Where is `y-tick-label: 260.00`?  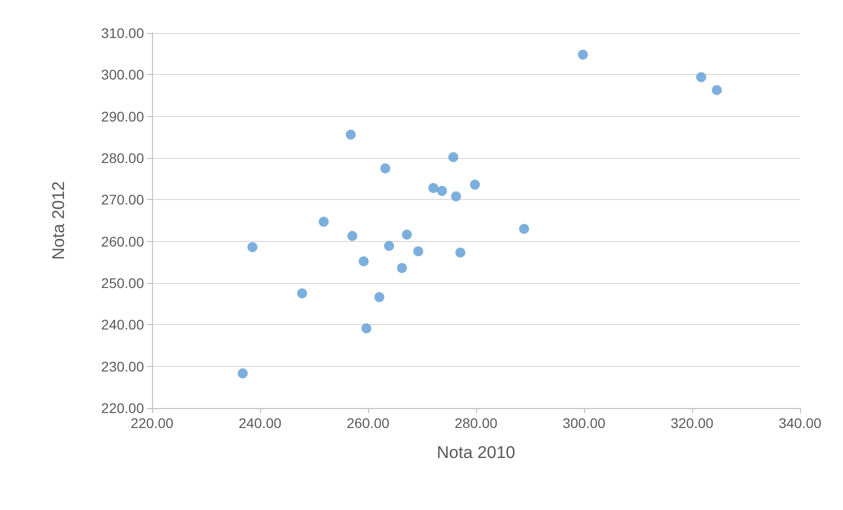 y-tick-label: 260.00 is located at coordinates (122, 241).